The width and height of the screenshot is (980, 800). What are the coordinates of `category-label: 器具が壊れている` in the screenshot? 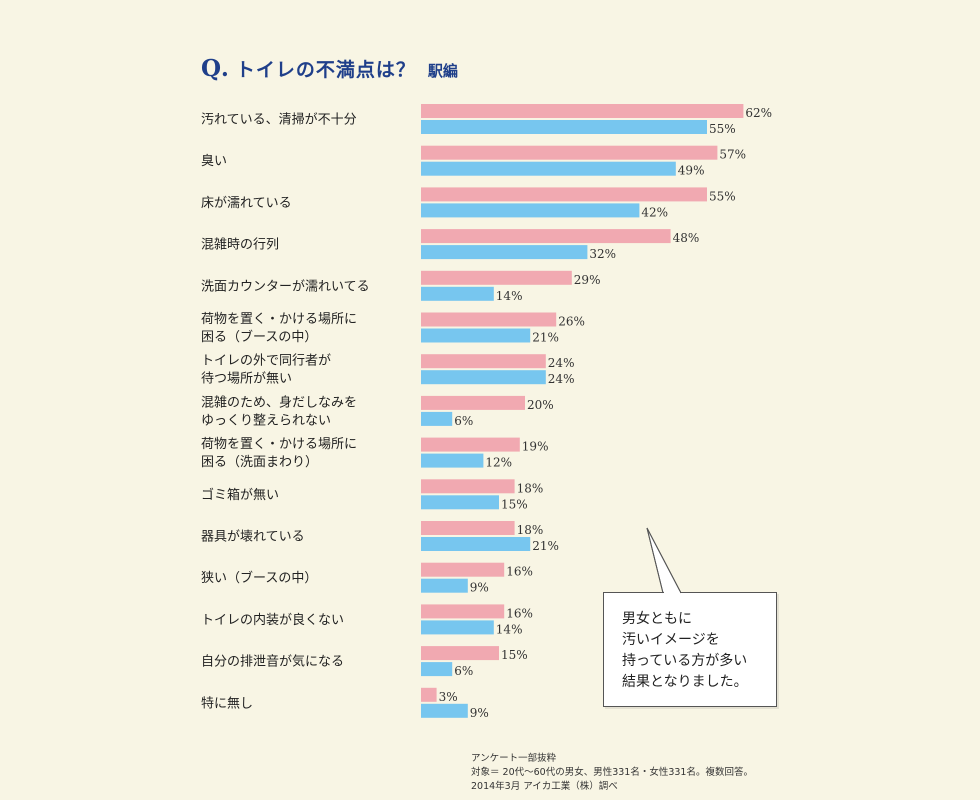 It's located at (253, 537).